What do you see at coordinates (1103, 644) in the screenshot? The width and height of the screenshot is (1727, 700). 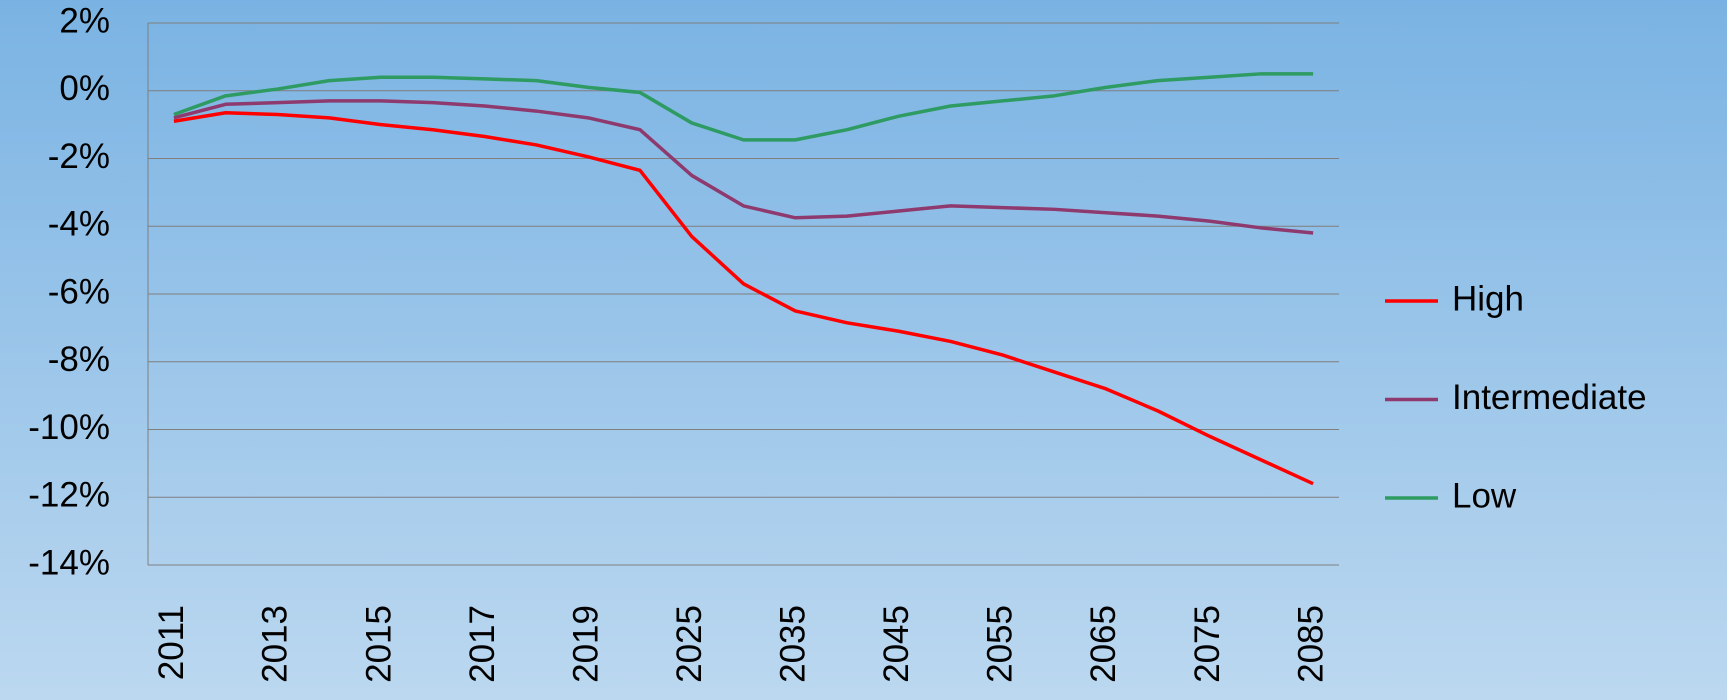 I see `x-tick-label: 2065` at bounding box center [1103, 644].